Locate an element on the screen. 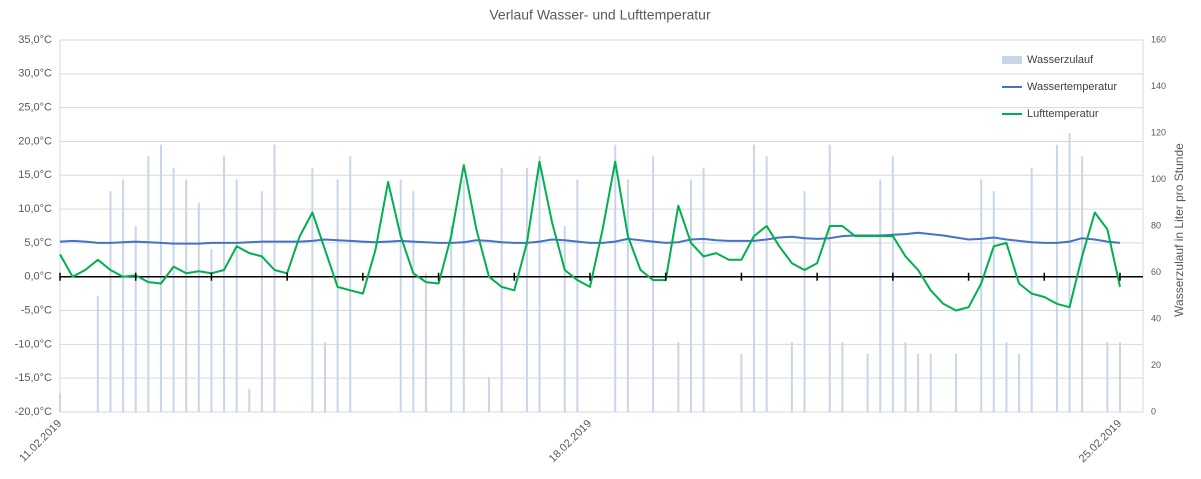  chart-title: Verlauf Wasser- und Lufttemperatur is located at coordinates (600, 15).